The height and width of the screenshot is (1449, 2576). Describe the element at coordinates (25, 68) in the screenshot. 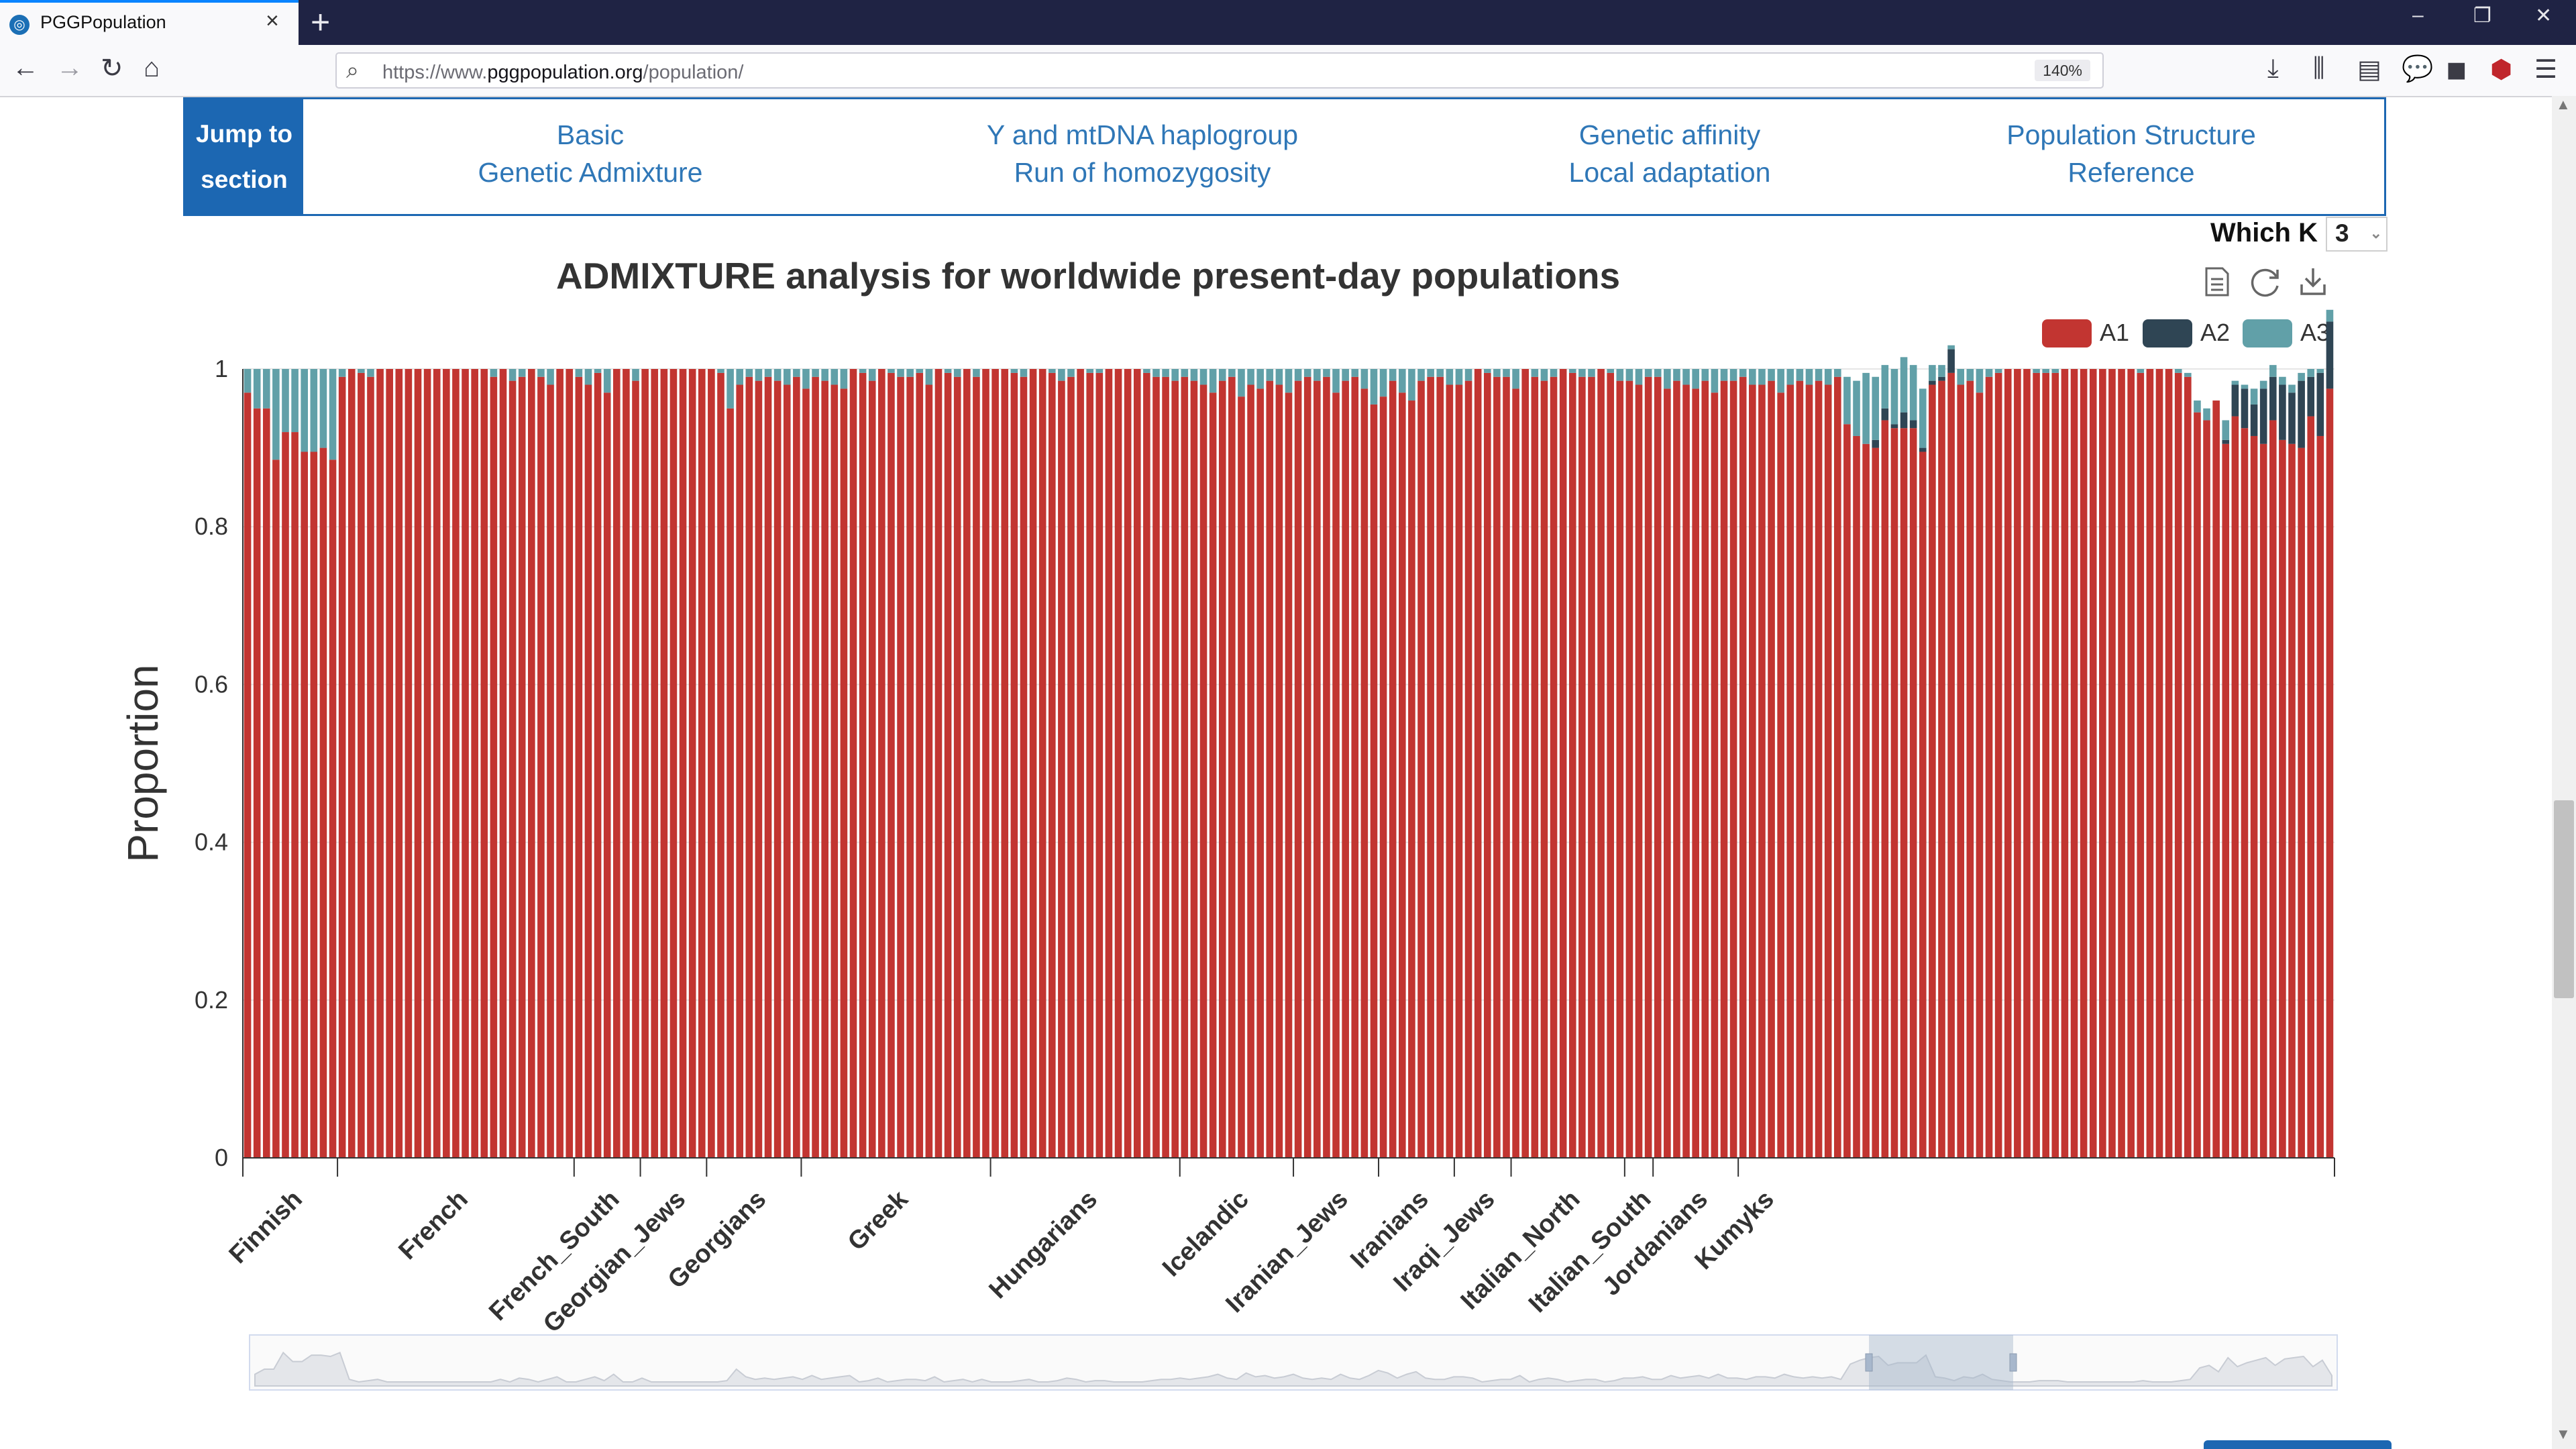

I see `back-icon: ←` at that location.